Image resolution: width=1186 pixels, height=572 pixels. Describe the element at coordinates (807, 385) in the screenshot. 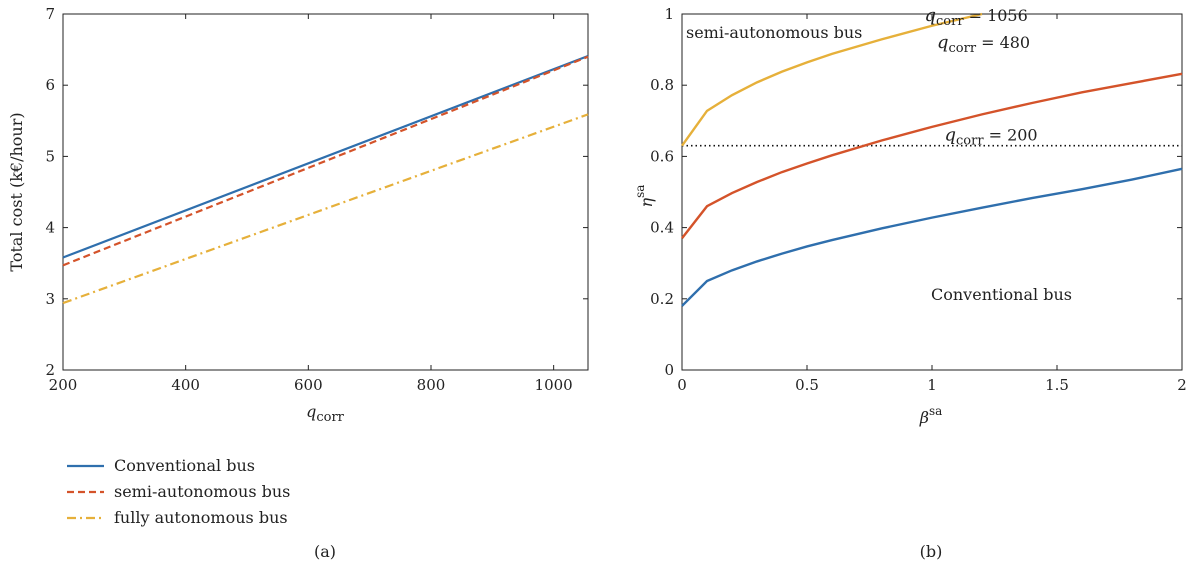

I see `x-tick-label: 0.5` at that location.